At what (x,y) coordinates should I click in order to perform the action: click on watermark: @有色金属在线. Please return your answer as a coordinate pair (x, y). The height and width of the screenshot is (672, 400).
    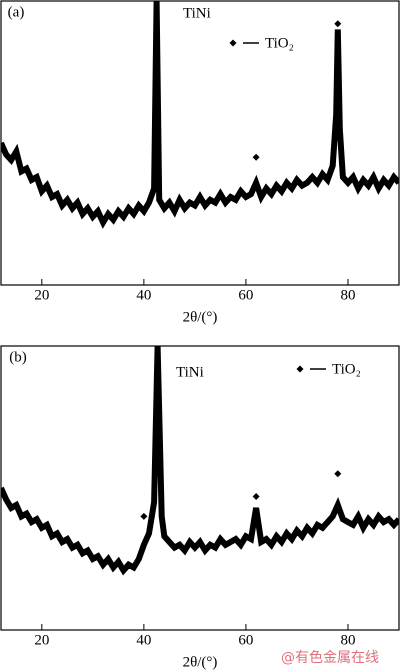
    Looking at the image, I should click on (330, 657).